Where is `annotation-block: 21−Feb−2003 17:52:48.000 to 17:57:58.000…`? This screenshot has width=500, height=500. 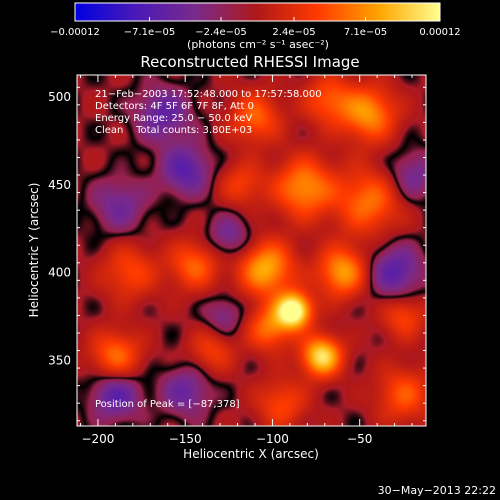
annotation-block: 21−Feb−2003 17:52:48.000 to 17:57:58.000… is located at coordinates (208, 112).